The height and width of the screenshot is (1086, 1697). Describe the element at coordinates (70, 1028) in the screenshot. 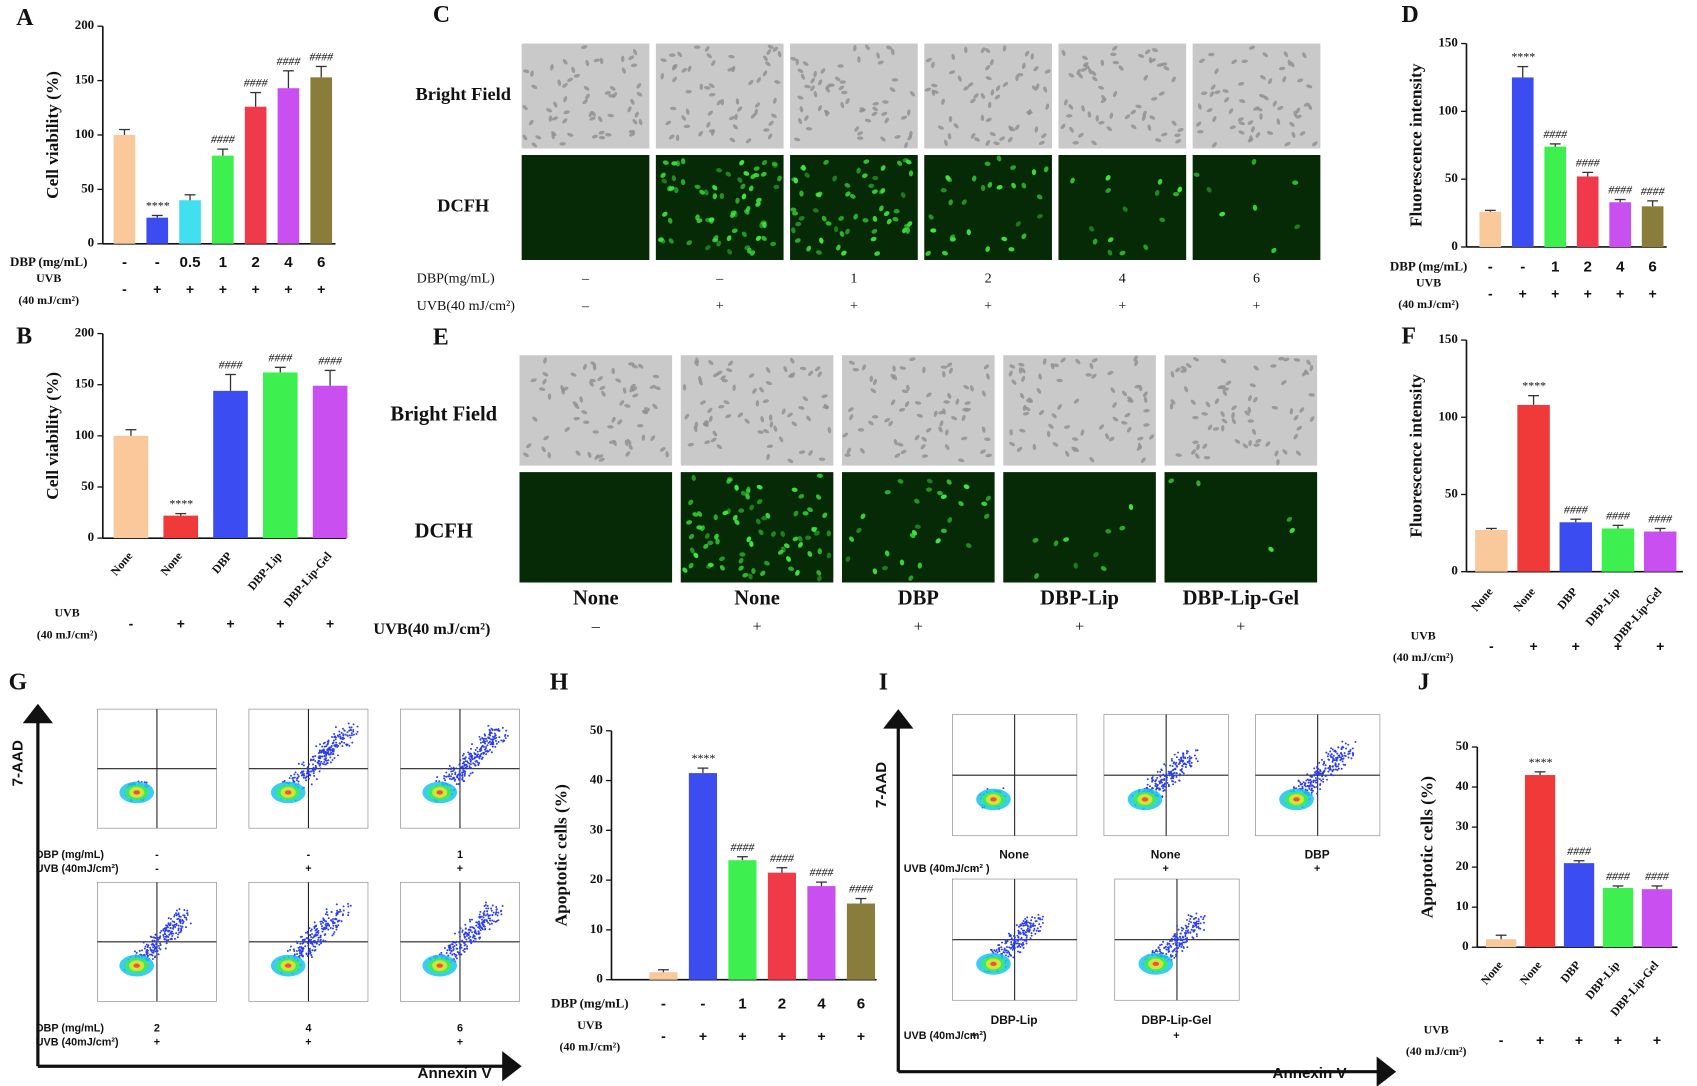

I see `dose-label: DBP (mg/mL)` at that location.